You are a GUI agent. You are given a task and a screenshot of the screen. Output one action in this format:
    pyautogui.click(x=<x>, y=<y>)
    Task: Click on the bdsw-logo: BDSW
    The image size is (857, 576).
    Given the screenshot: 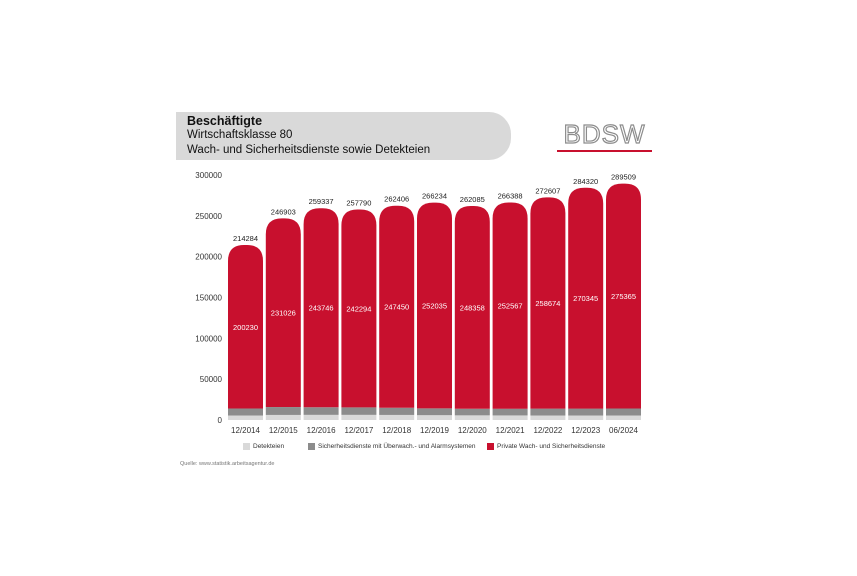 What is the action you would take?
    pyautogui.click(x=604, y=135)
    